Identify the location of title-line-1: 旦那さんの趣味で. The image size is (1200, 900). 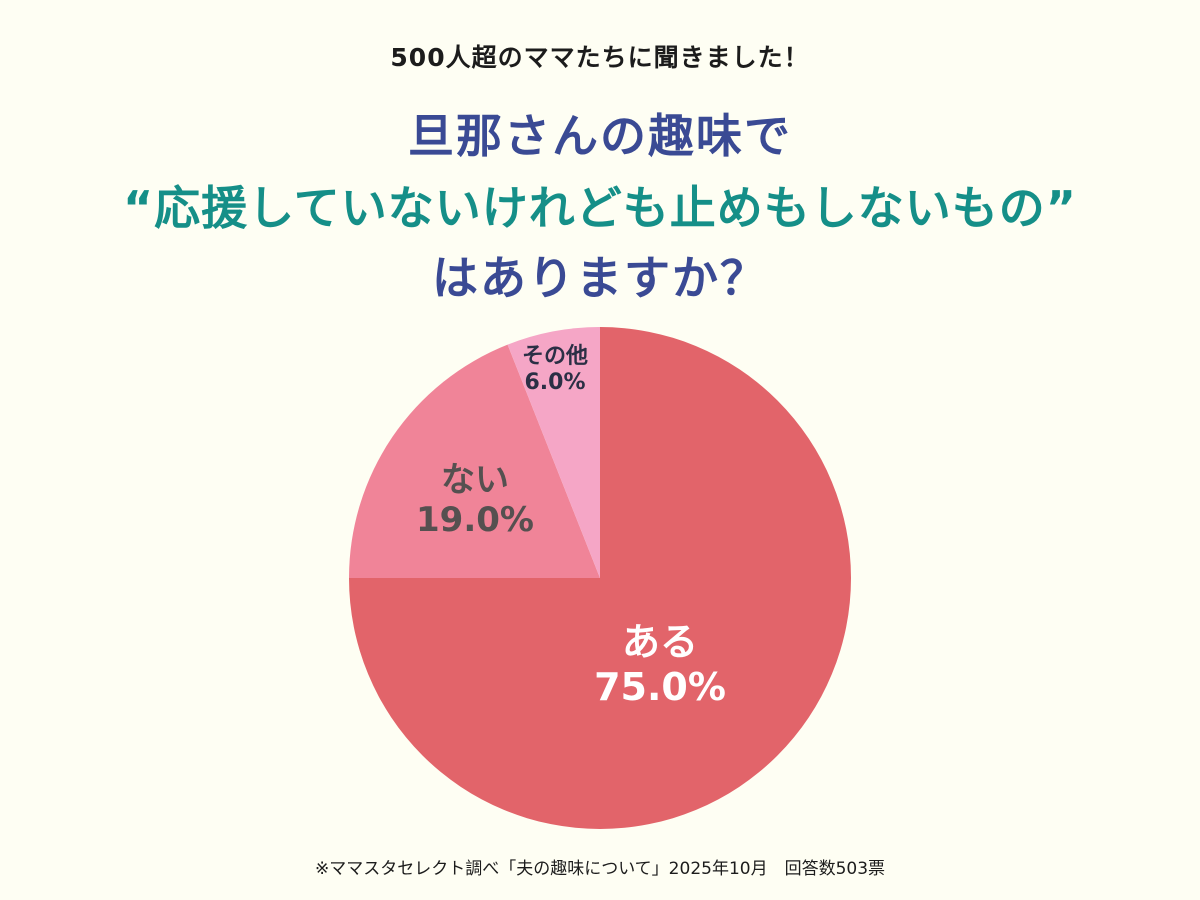
(600, 136).